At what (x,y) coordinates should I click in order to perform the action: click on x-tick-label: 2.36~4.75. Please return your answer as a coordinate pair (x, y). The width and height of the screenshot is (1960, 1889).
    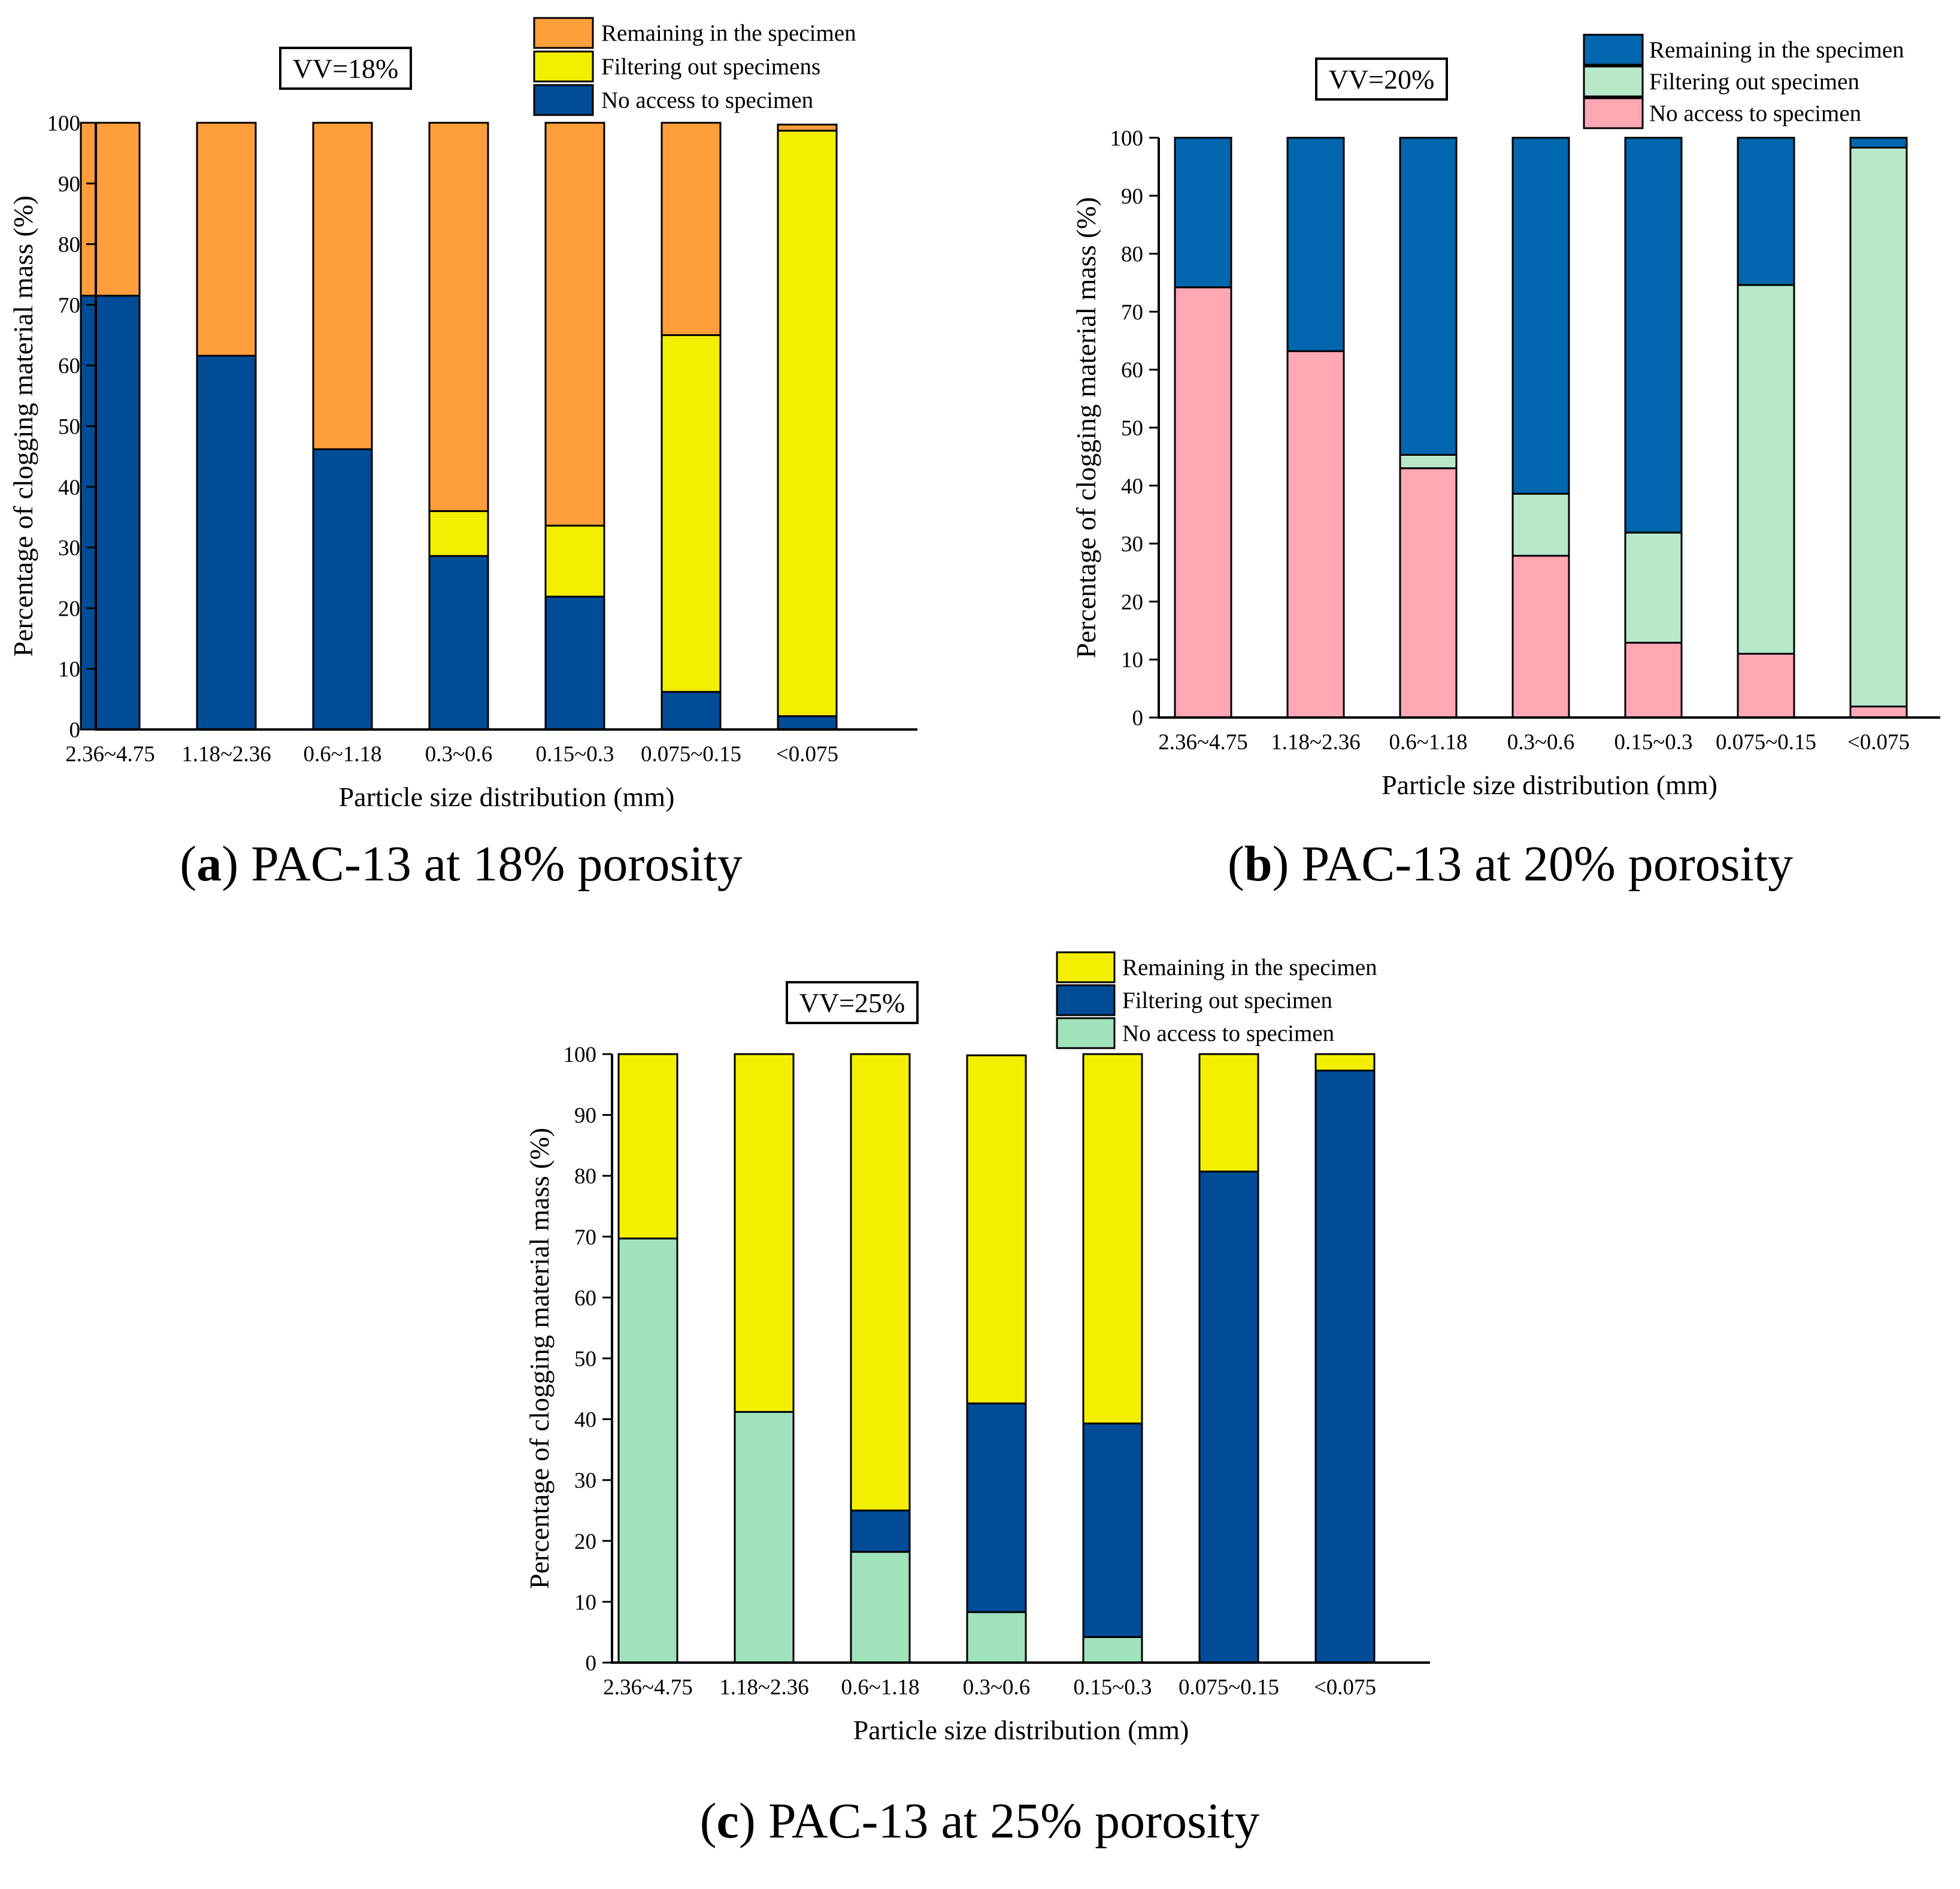
    Looking at the image, I should click on (110, 754).